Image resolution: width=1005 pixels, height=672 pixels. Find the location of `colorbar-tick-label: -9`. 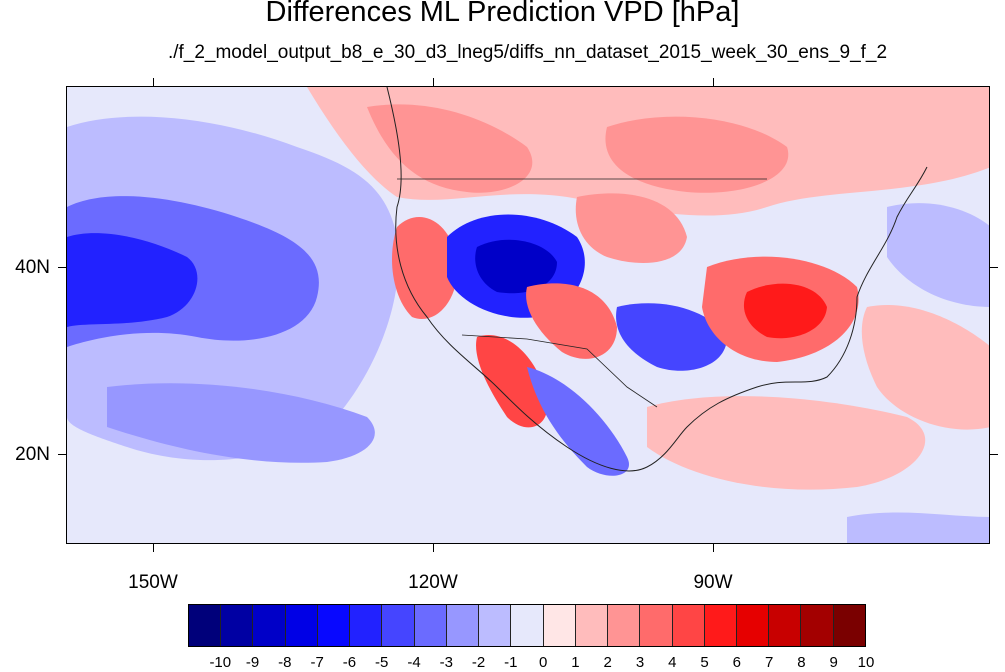

colorbar-tick-label: -9 is located at coordinates (252, 662).